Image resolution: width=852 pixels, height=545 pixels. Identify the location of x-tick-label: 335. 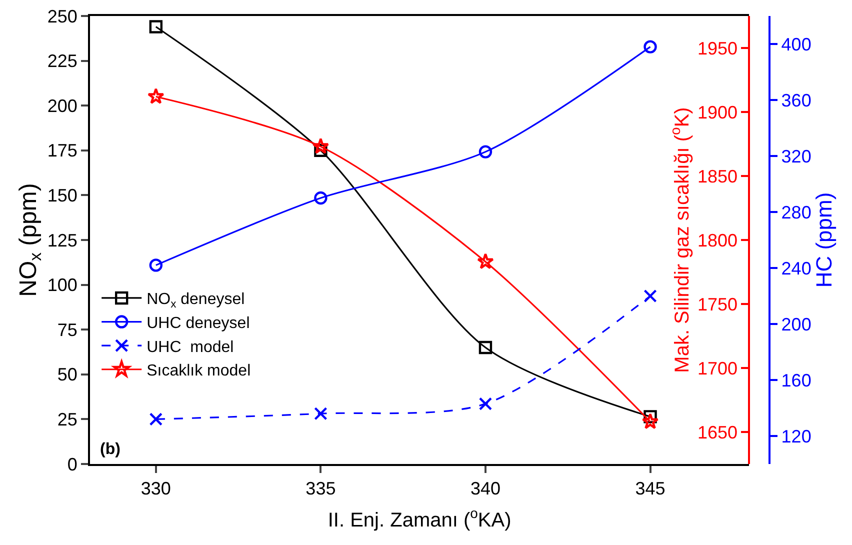
(321, 488).